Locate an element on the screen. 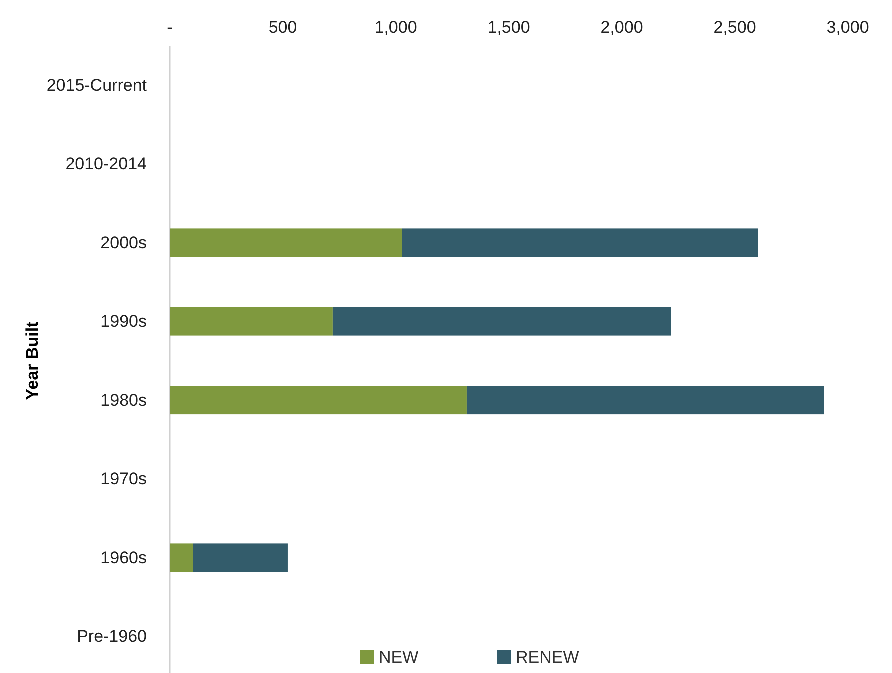  y-tick-label: Pre-1960 is located at coordinates (112, 636).